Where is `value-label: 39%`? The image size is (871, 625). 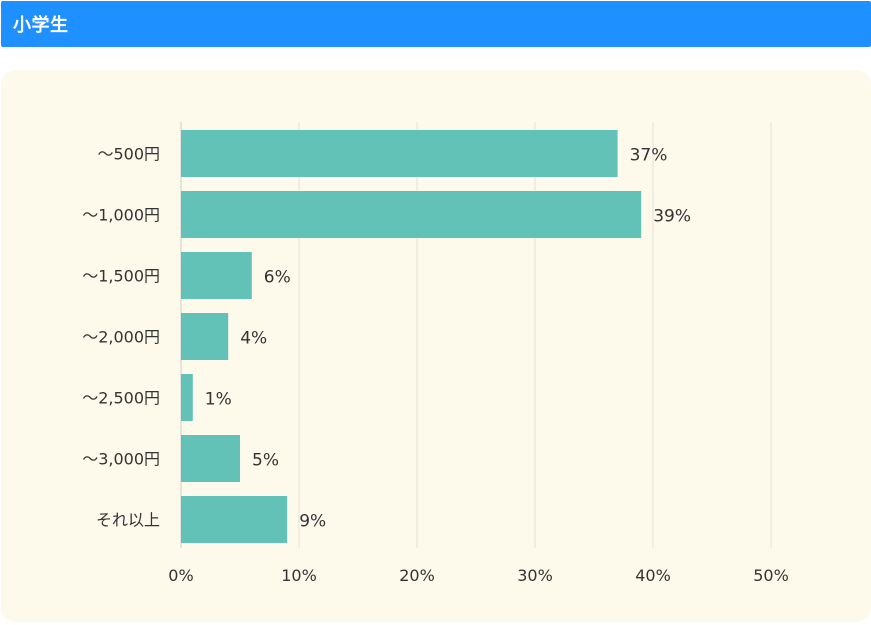 value-label: 39% is located at coordinates (672, 217).